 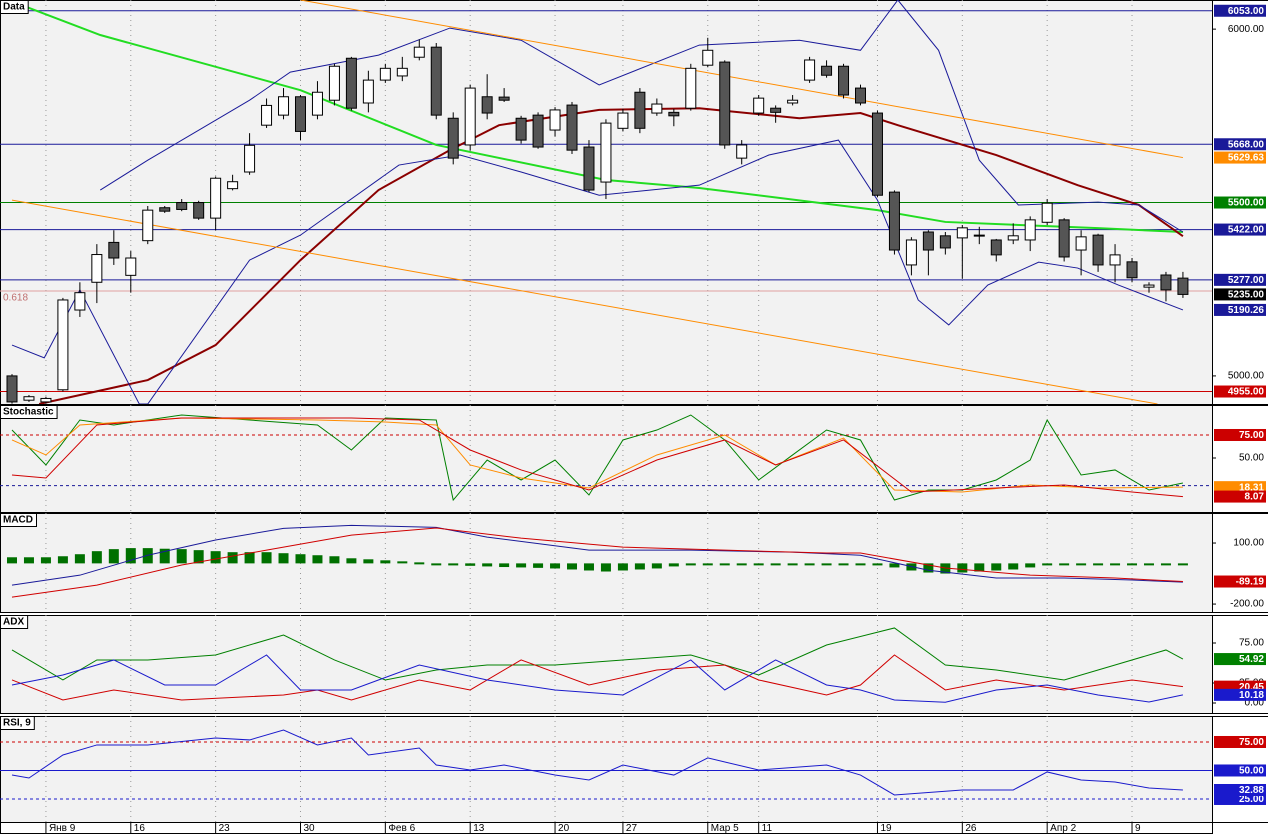 What do you see at coordinates (1246, 376) in the screenshot?
I see `y-tick-label: 5000.00` at bounding box center [1246, 376].